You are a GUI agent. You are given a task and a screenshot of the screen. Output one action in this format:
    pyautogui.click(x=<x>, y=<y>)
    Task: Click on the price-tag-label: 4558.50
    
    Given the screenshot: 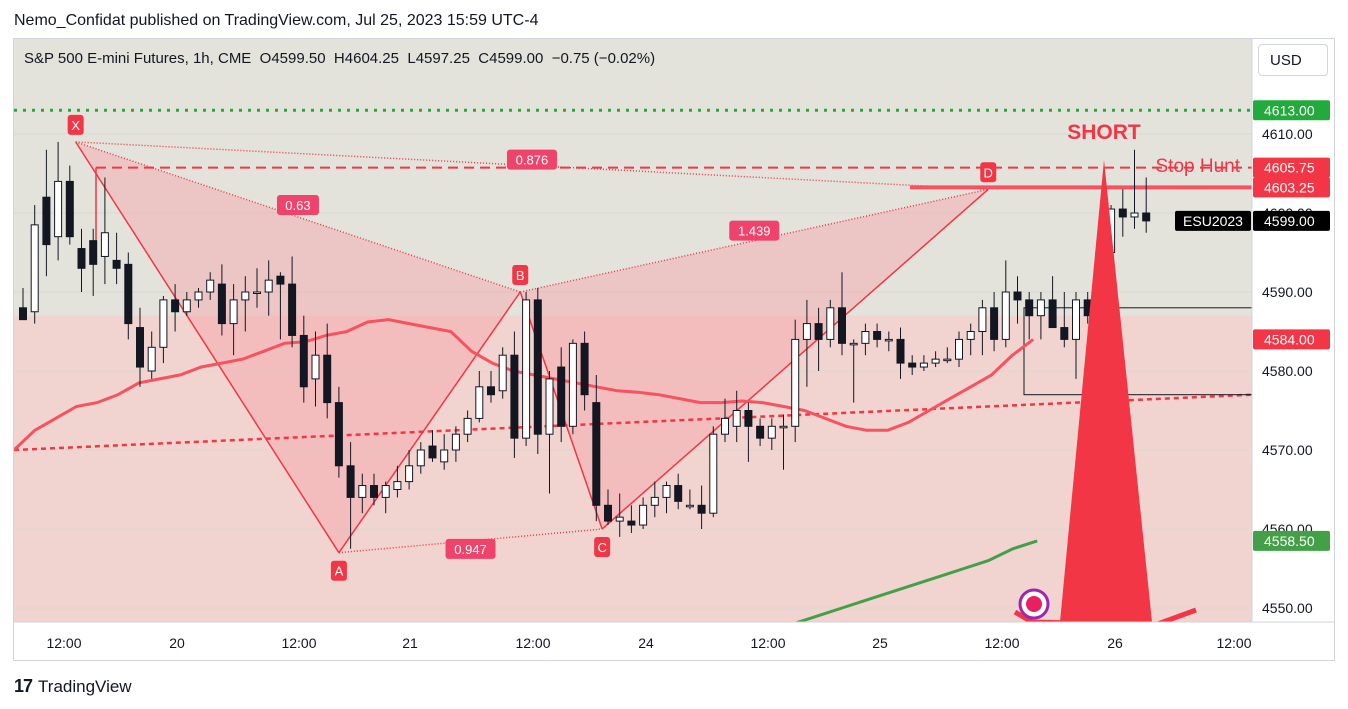 What is the action you would take?
    pyautogui.click(x=1289, y=541)
    